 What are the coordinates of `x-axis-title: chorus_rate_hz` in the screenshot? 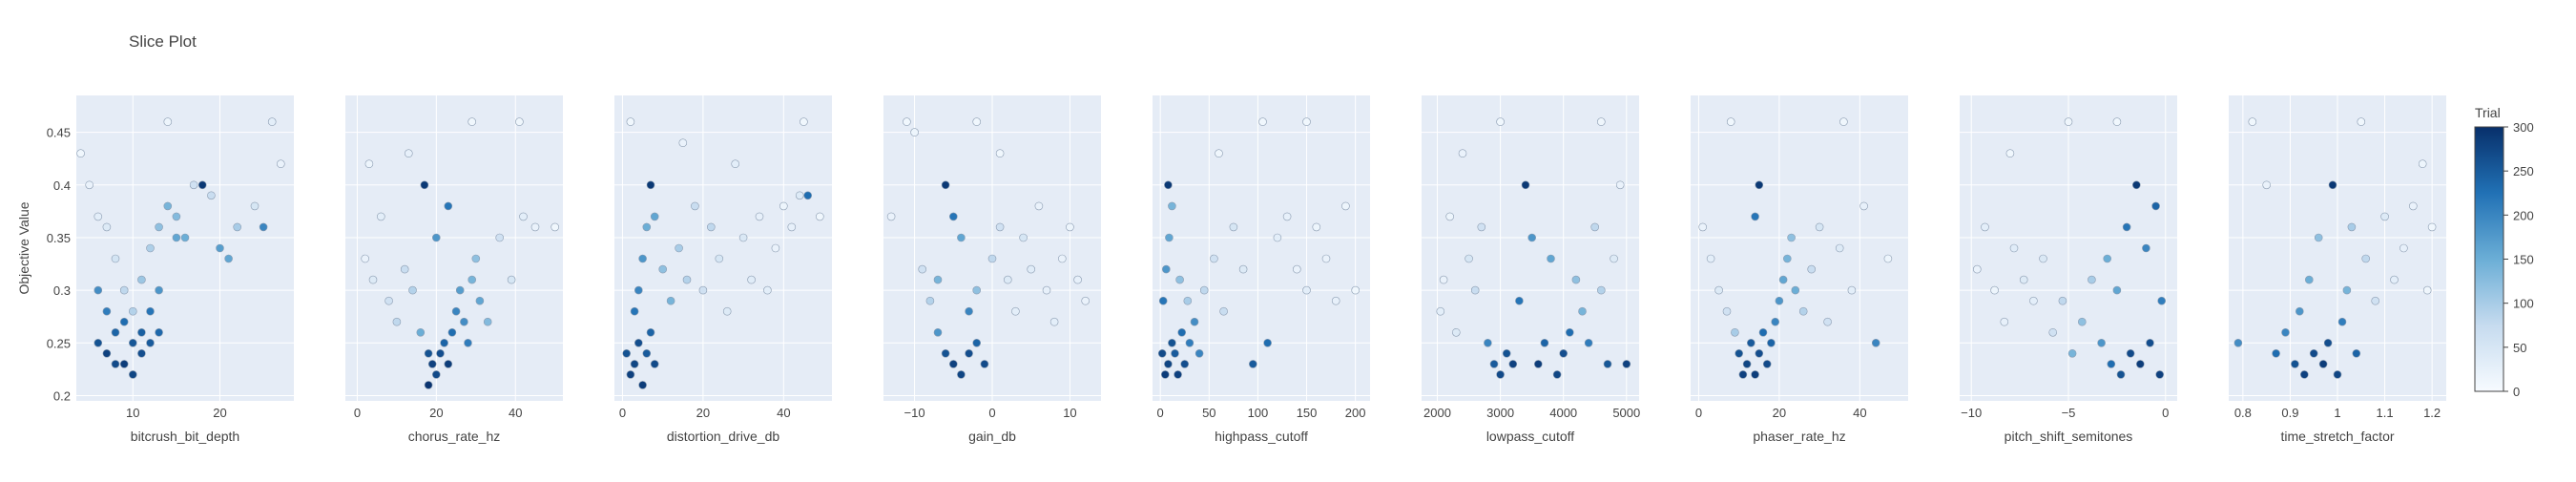 It's located at (454, 436).